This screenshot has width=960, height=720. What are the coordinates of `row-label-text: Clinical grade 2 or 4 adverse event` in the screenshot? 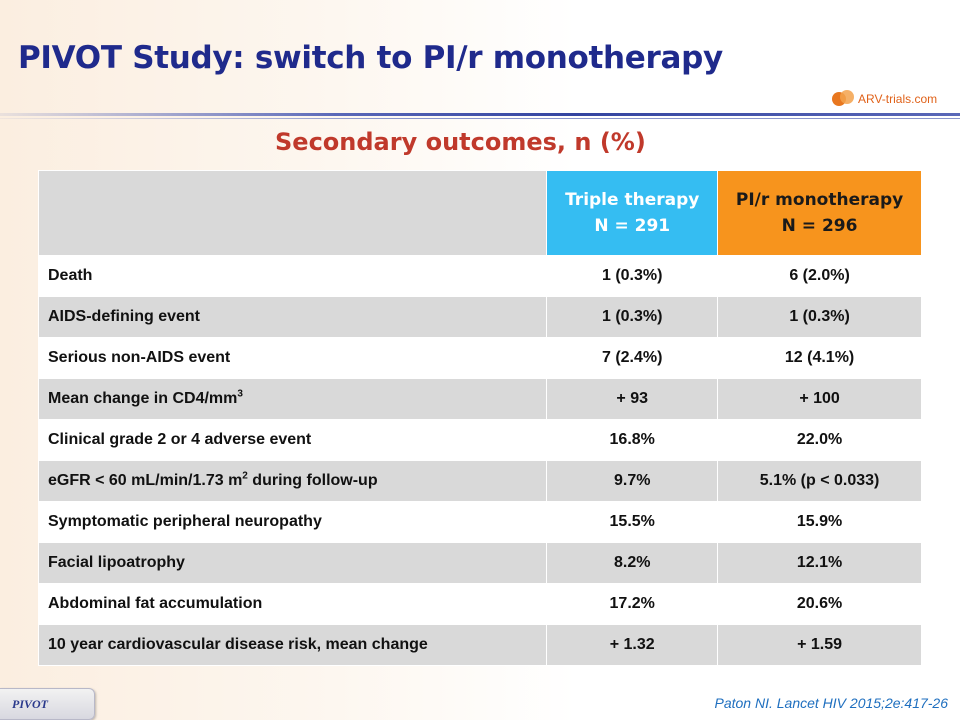 It's located at (180, 439).